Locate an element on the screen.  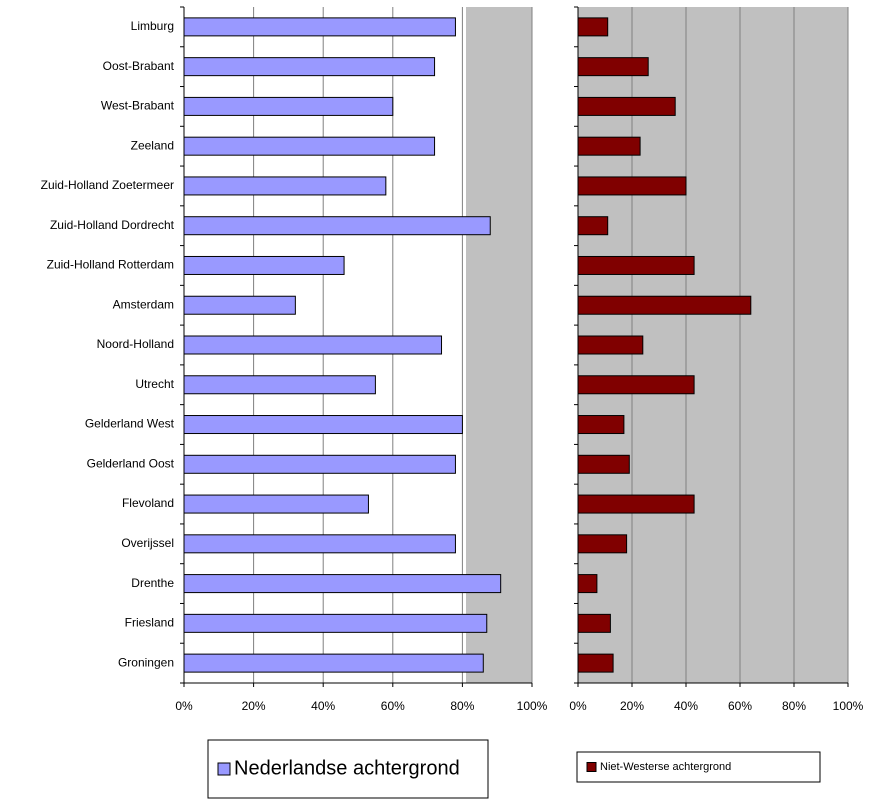
legend-label: Niet-Westerse achtergrond is located at coordinates (665, 767).